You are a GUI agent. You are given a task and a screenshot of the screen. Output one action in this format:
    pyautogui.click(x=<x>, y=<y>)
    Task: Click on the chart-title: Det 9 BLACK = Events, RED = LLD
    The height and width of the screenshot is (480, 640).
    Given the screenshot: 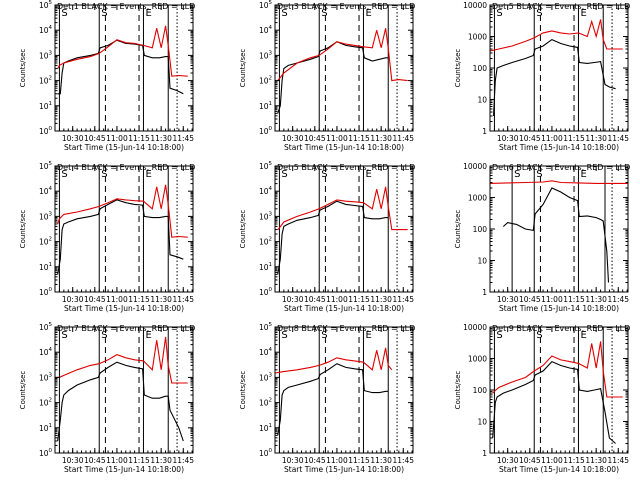 What is the action you would take?
    pyautogui.click(x=561, y=328)
    